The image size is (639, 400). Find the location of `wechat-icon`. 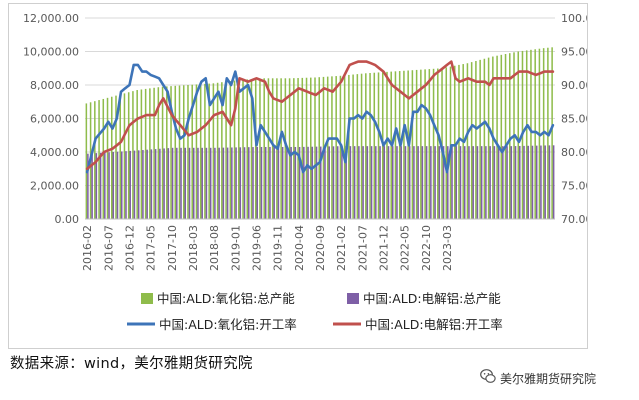

wechat-icon is located at coordinates (488, 376).